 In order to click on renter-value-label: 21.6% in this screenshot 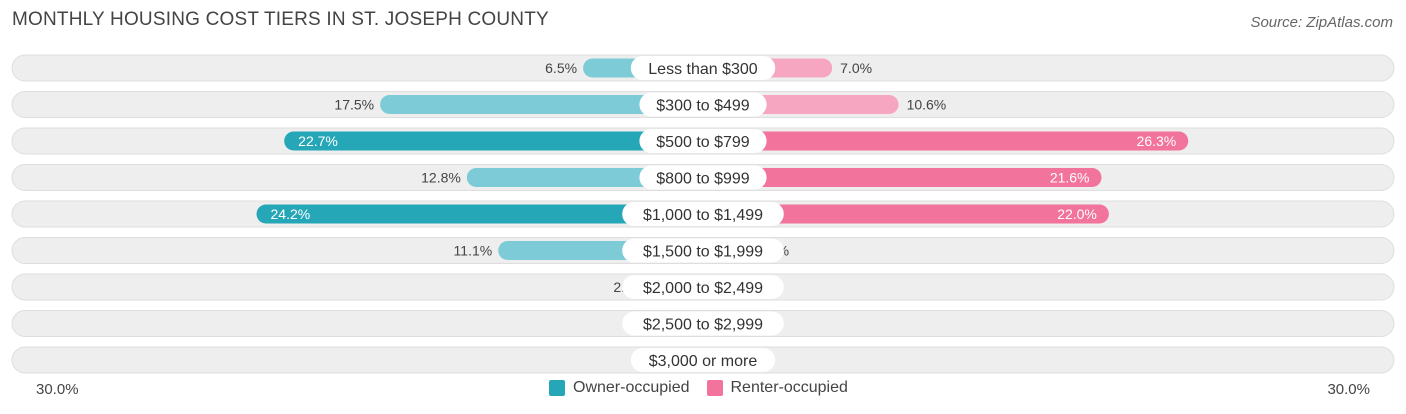, I will do `click(1070, 178)`.